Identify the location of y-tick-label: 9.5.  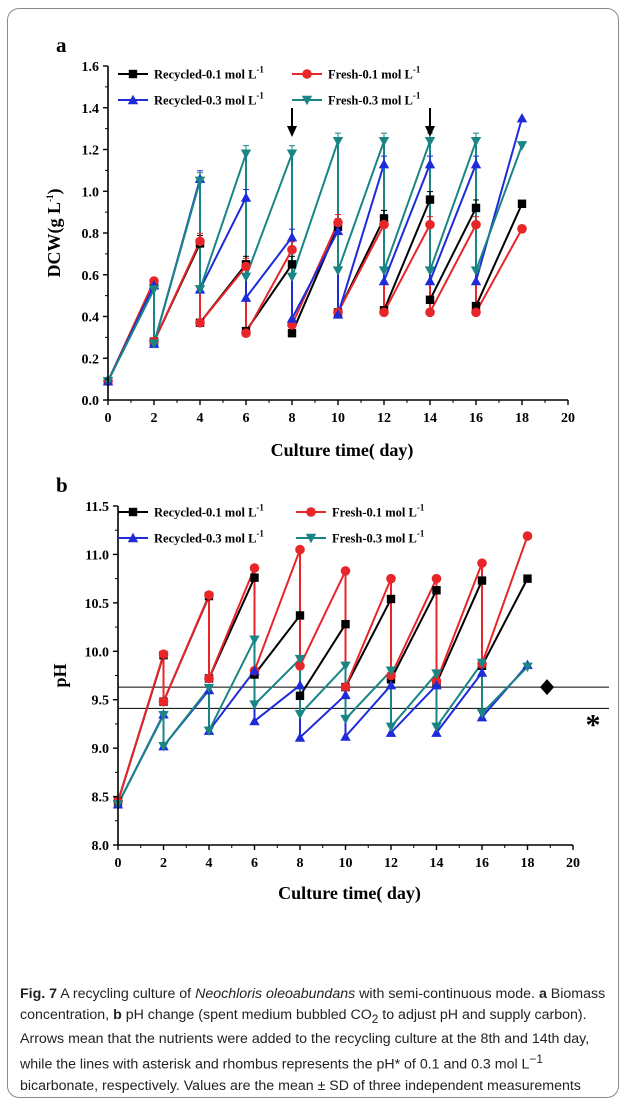
(101, 701).